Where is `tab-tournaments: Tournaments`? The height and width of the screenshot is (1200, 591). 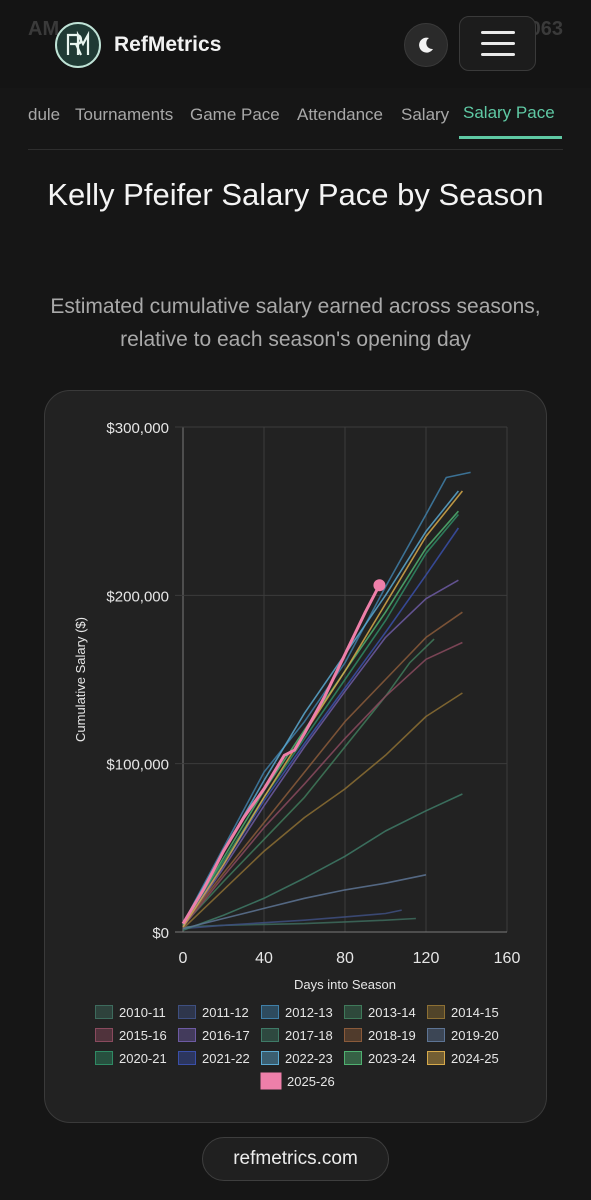 tab-tournaments: Tournaments is located at coordinates (124, 114).